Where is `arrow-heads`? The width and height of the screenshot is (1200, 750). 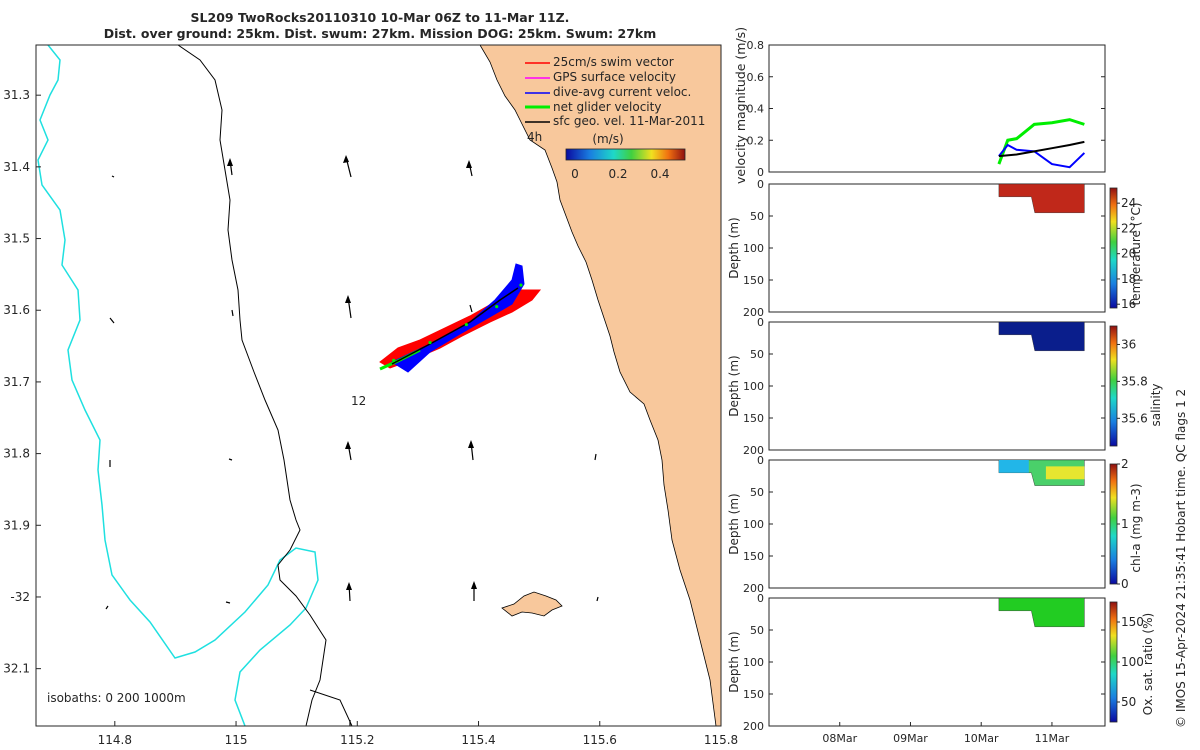 arrow-heads is located at coordinates (352, 372).